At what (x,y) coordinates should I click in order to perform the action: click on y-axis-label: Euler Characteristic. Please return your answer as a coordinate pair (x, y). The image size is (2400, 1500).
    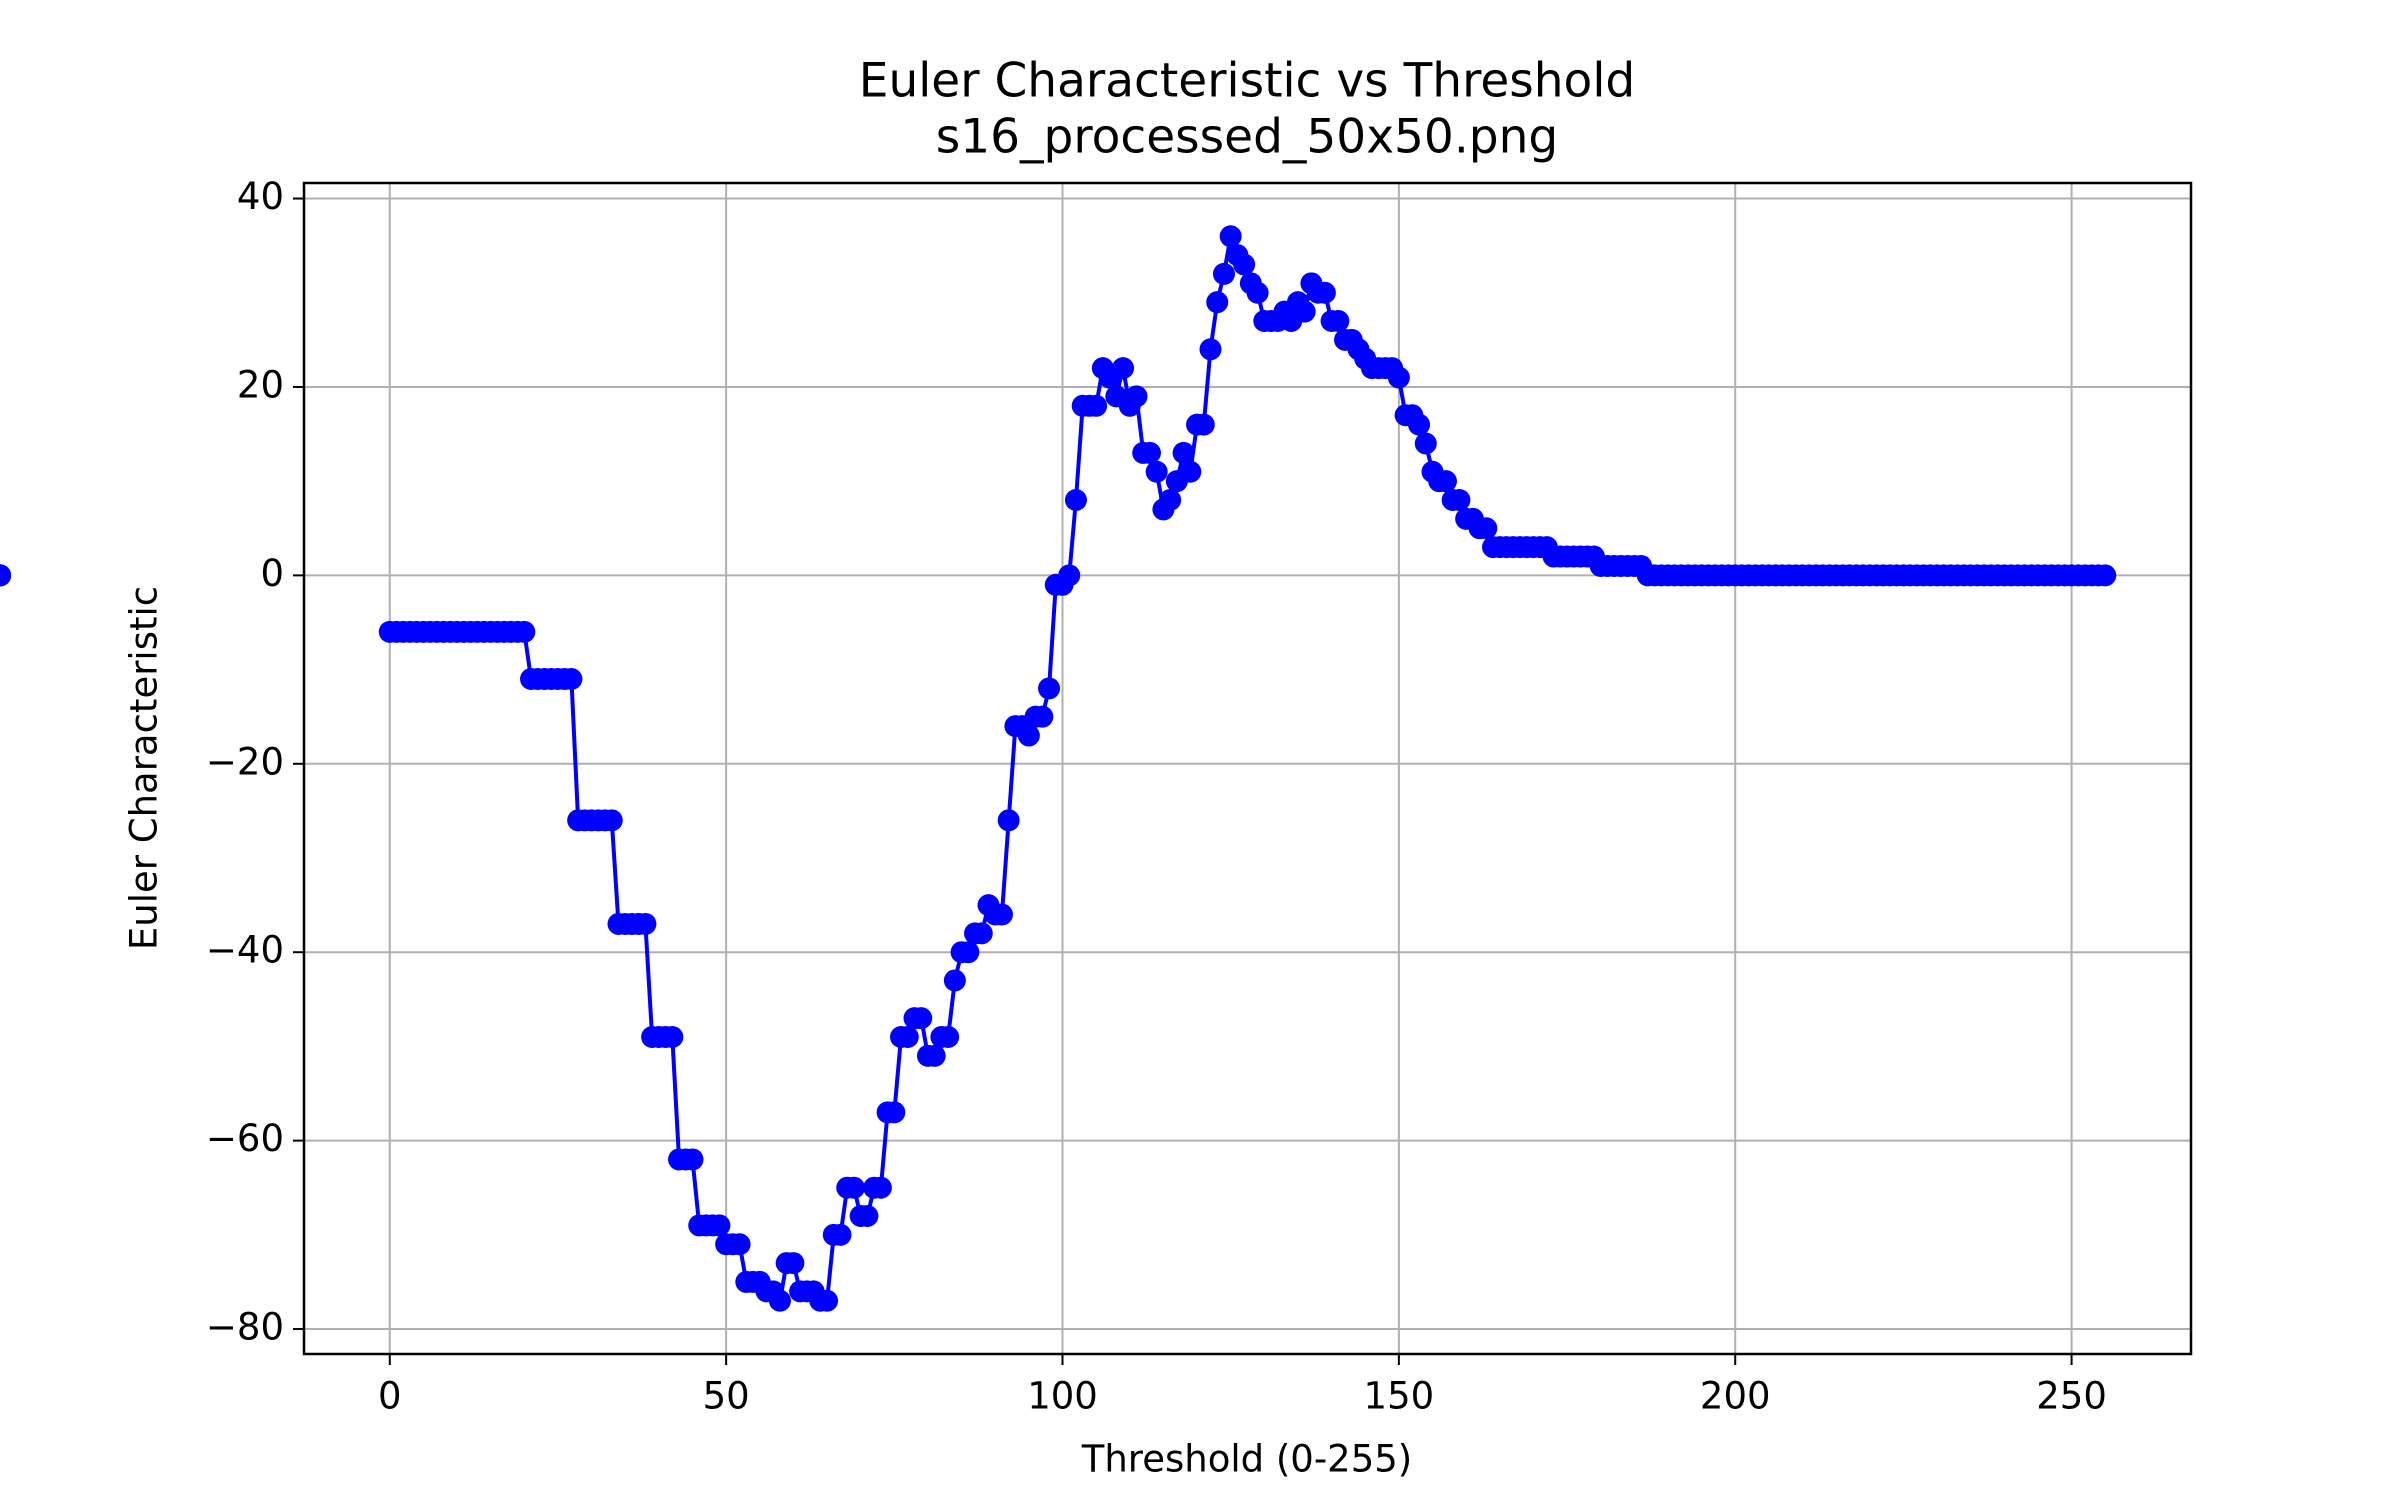
    Looking at the image, I should click on (144, 768).